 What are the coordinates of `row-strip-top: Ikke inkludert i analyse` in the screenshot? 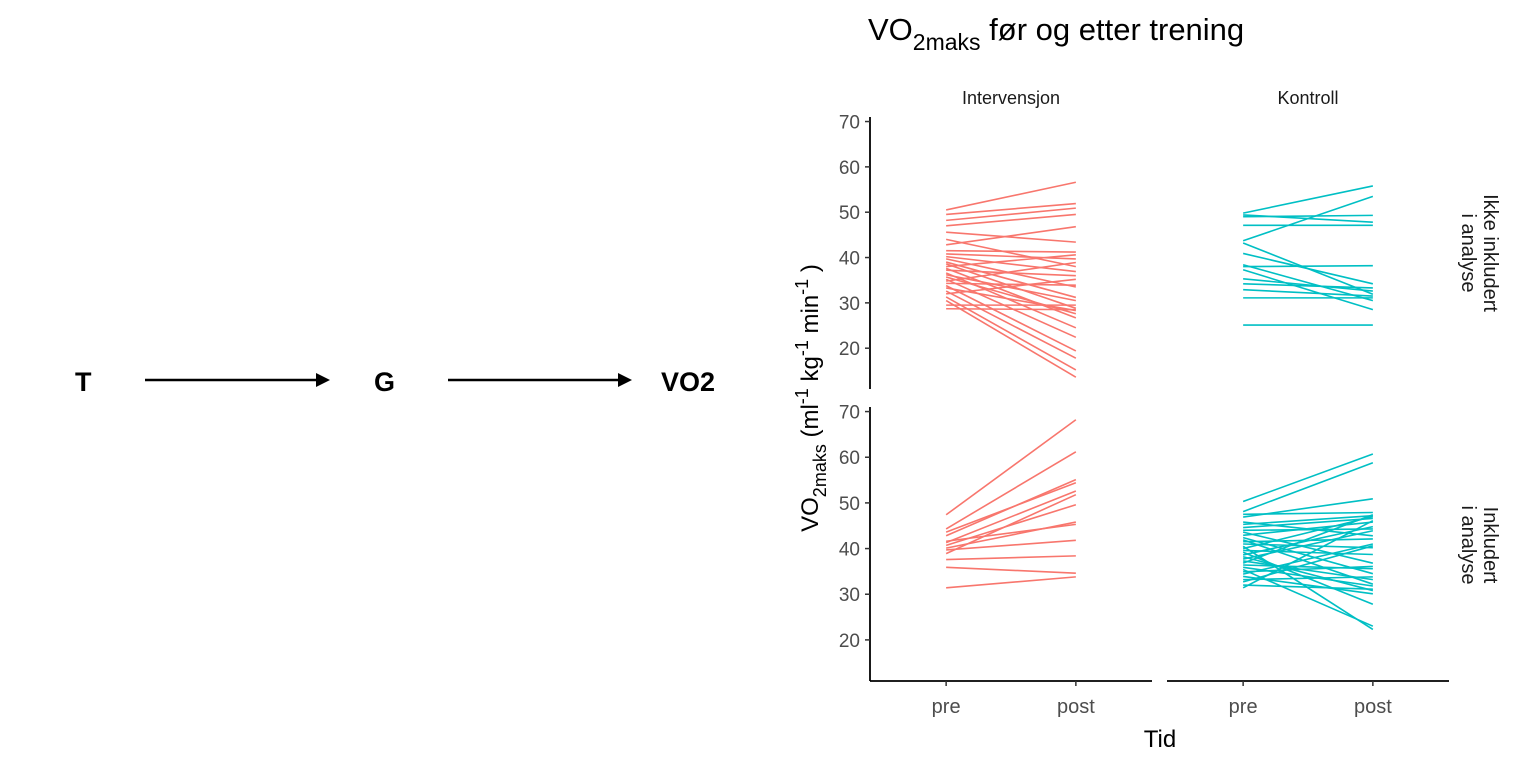 It's located at (1479, 253).